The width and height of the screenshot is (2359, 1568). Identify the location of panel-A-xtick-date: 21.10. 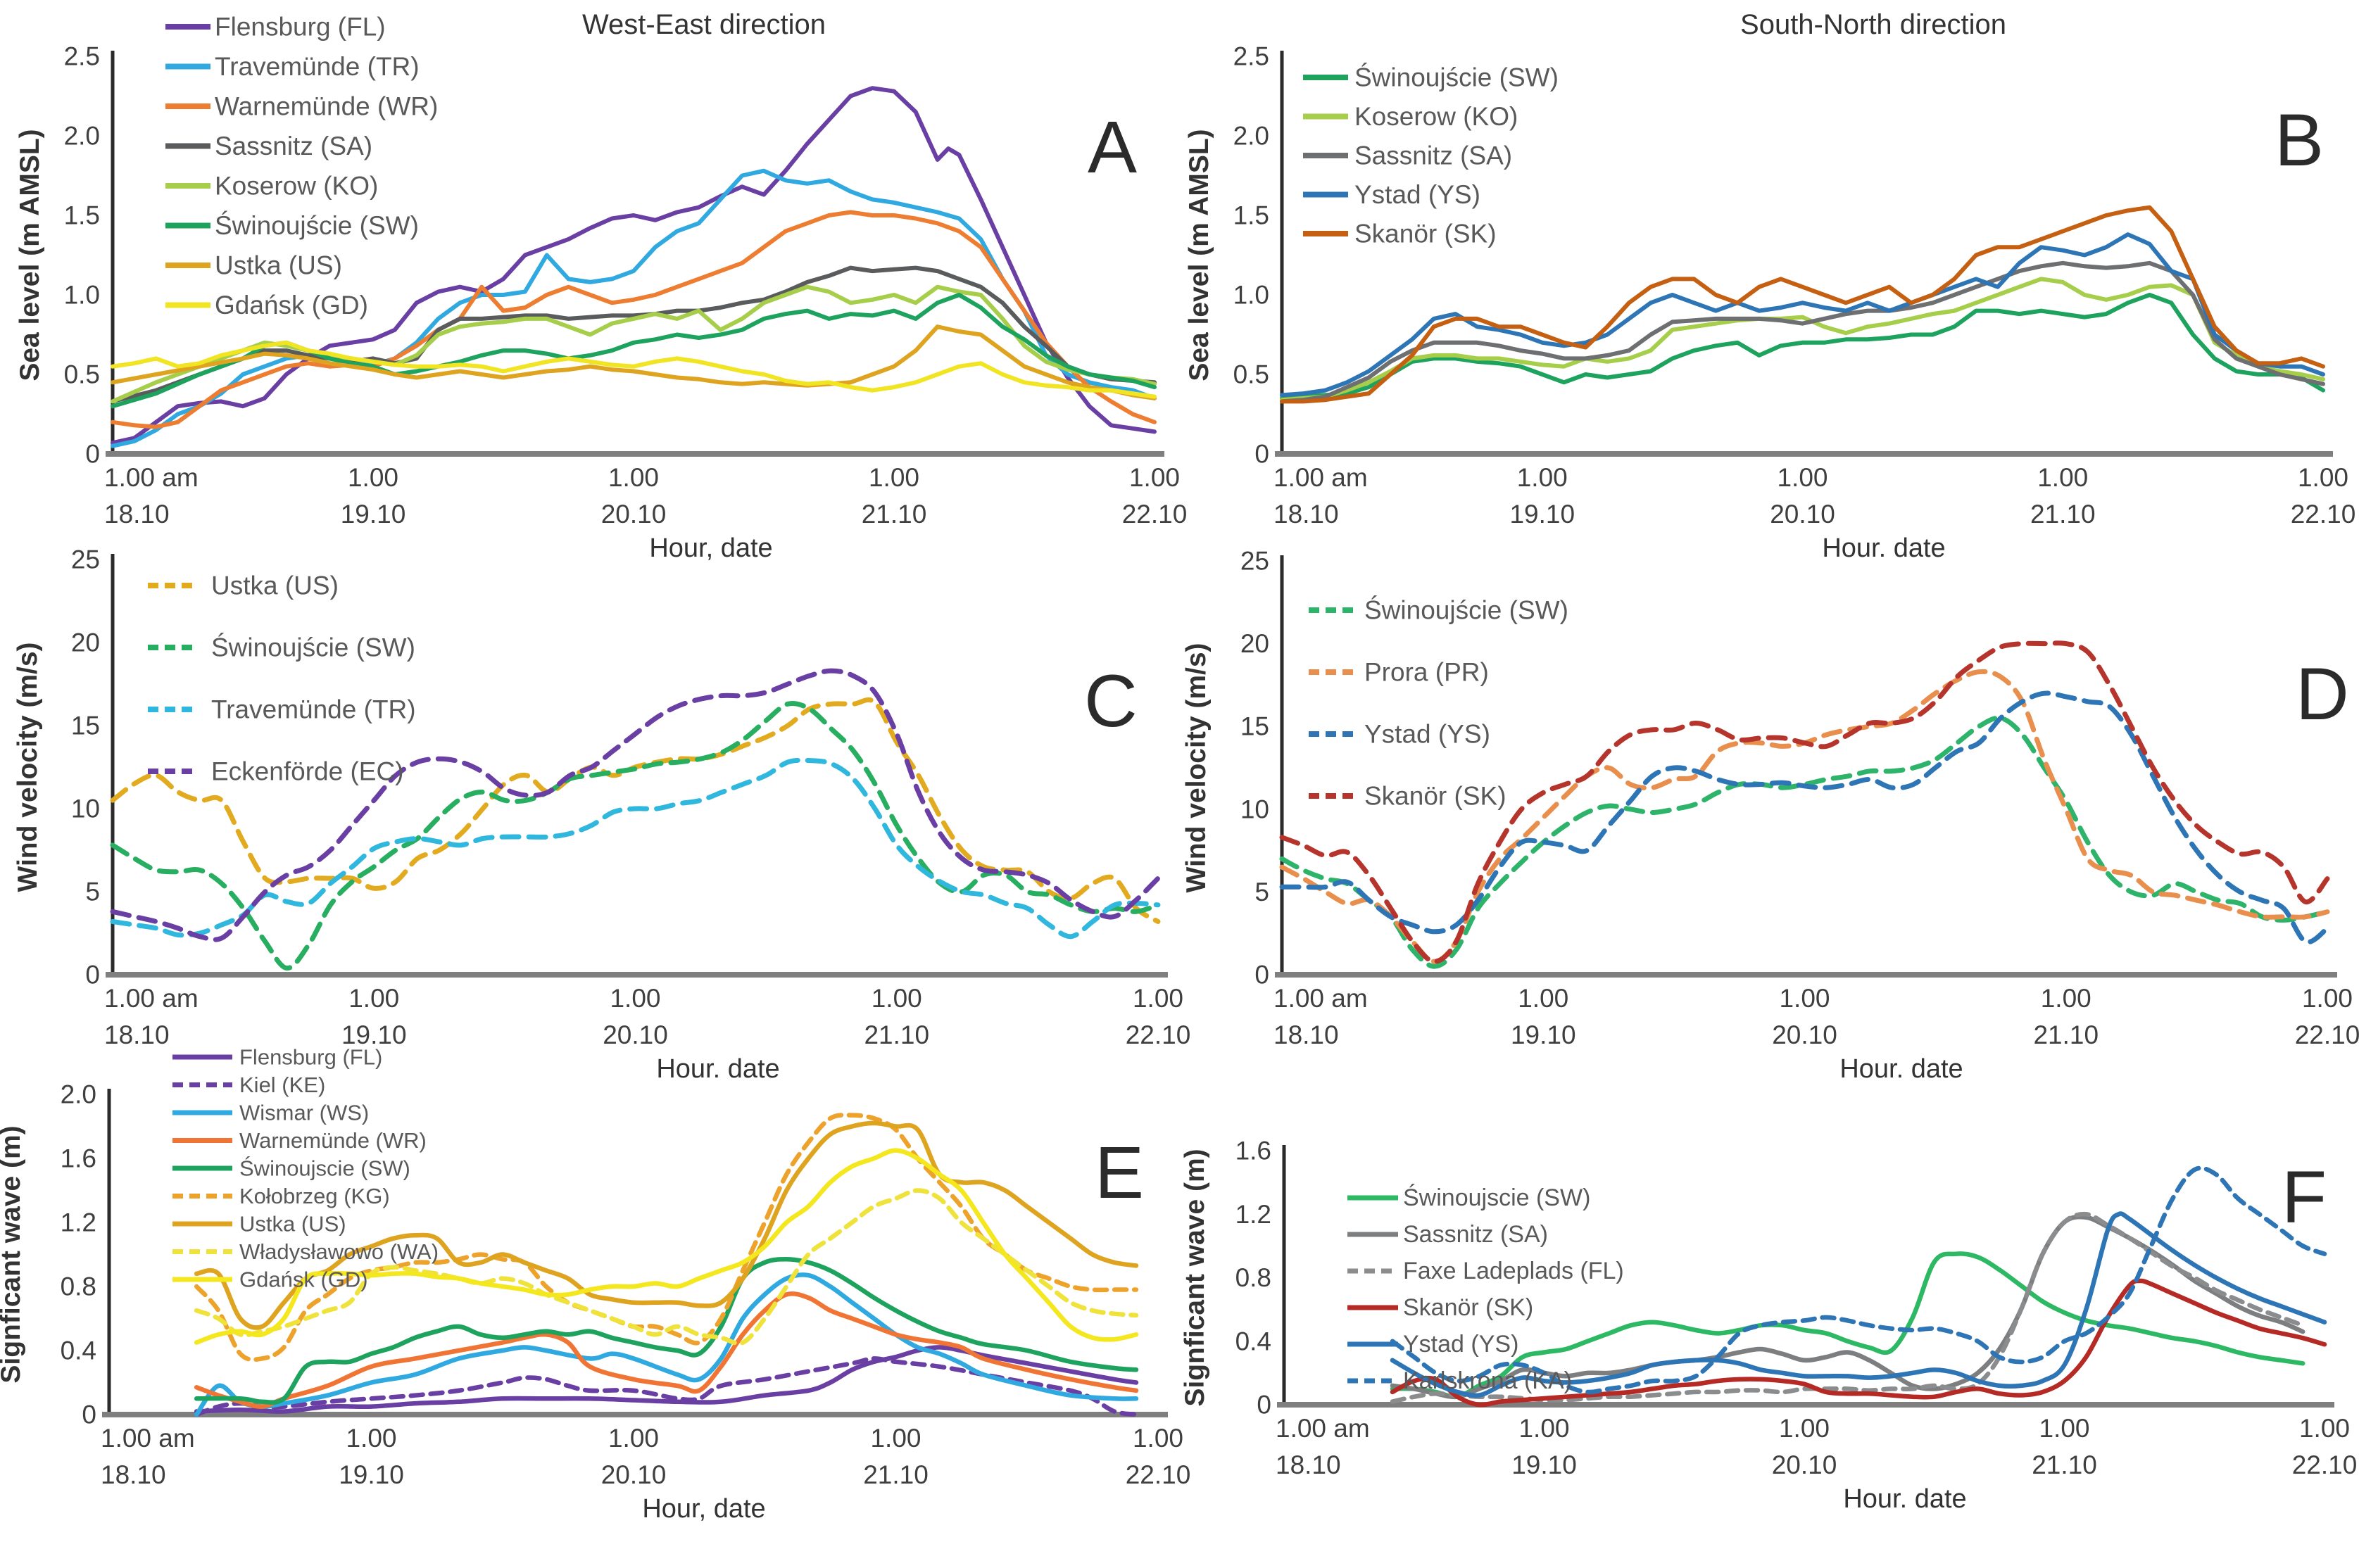
(894, 514).